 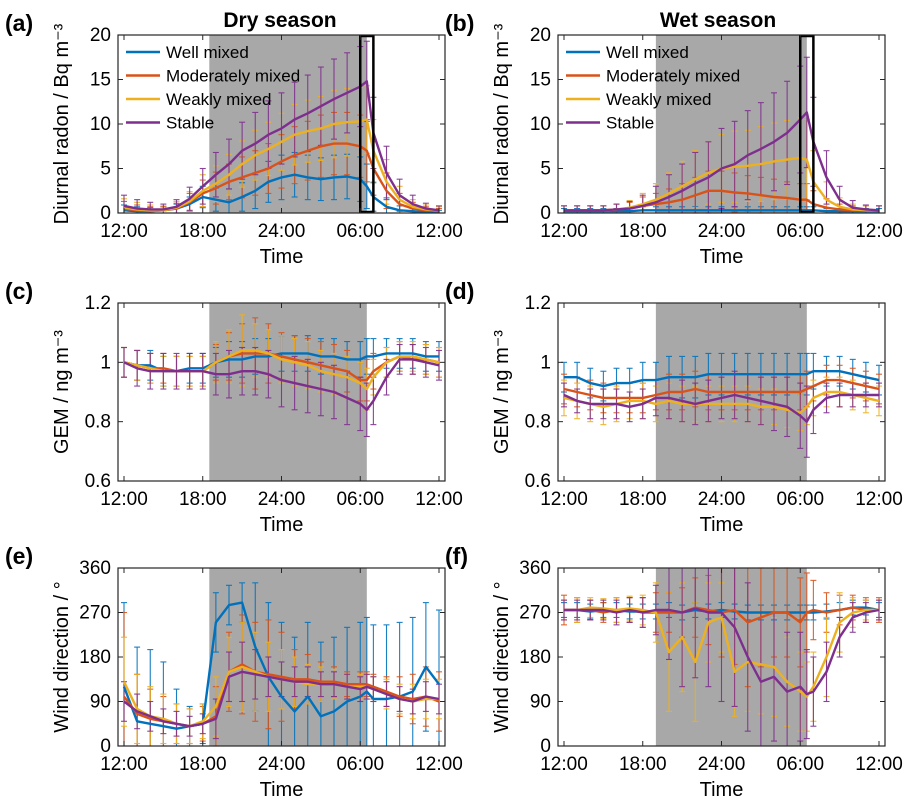 I want to click on line-weakly-mixed, so click(x=721, y=652).